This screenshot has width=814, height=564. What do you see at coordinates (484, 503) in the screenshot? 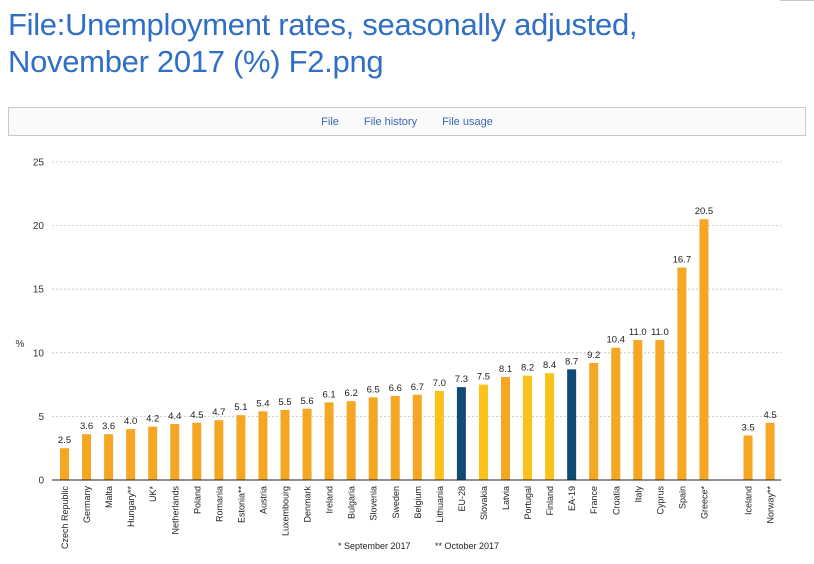
I see `x-tick-label: Slovakia` at bounding box center [484, 503].